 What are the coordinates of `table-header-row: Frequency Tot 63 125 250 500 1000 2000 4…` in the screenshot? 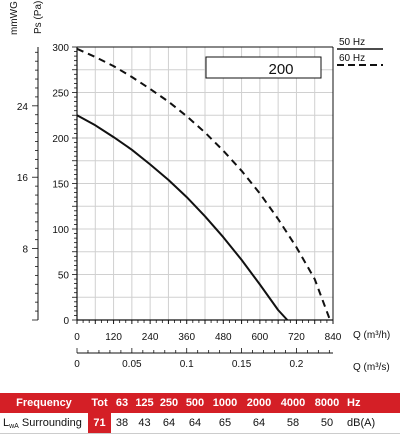 It's located at (200, 403).